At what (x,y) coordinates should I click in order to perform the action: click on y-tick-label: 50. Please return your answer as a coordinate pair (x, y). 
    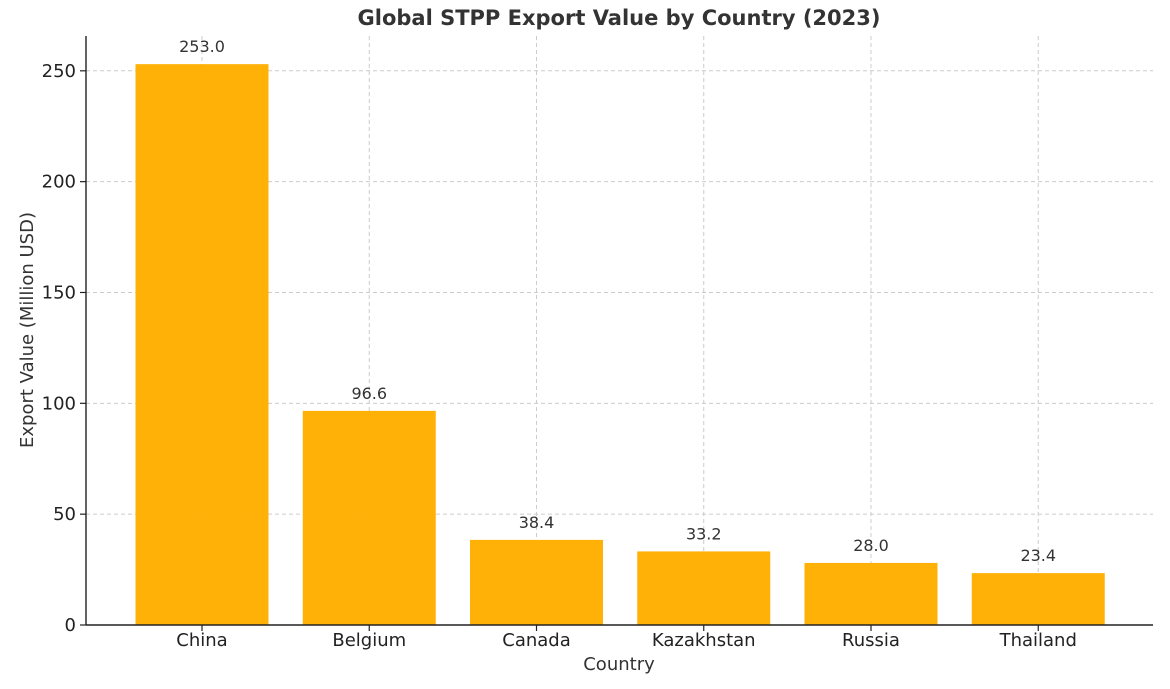
    Looking at the image, I should click on (64, 514).